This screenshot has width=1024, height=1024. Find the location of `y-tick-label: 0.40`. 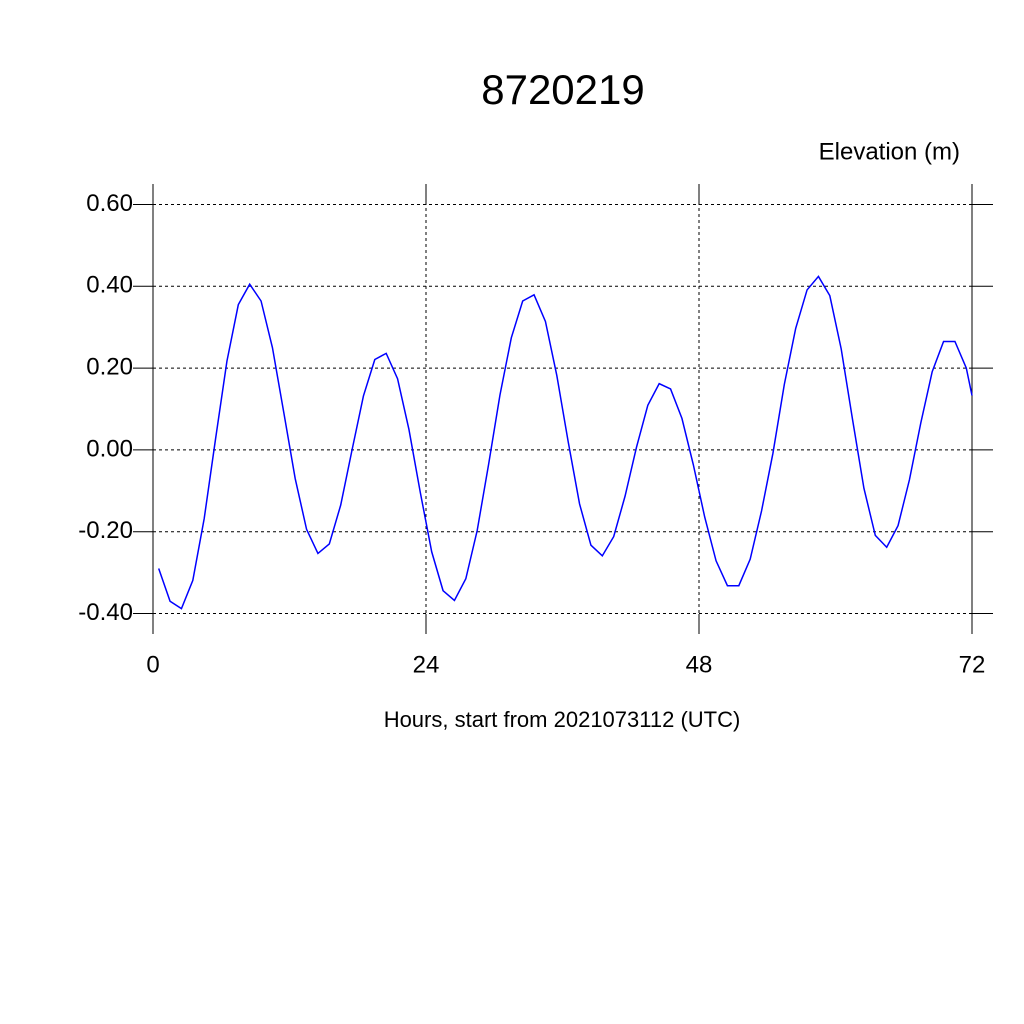

y-tick-label: 0.40 is located at coordinates (109, 285).